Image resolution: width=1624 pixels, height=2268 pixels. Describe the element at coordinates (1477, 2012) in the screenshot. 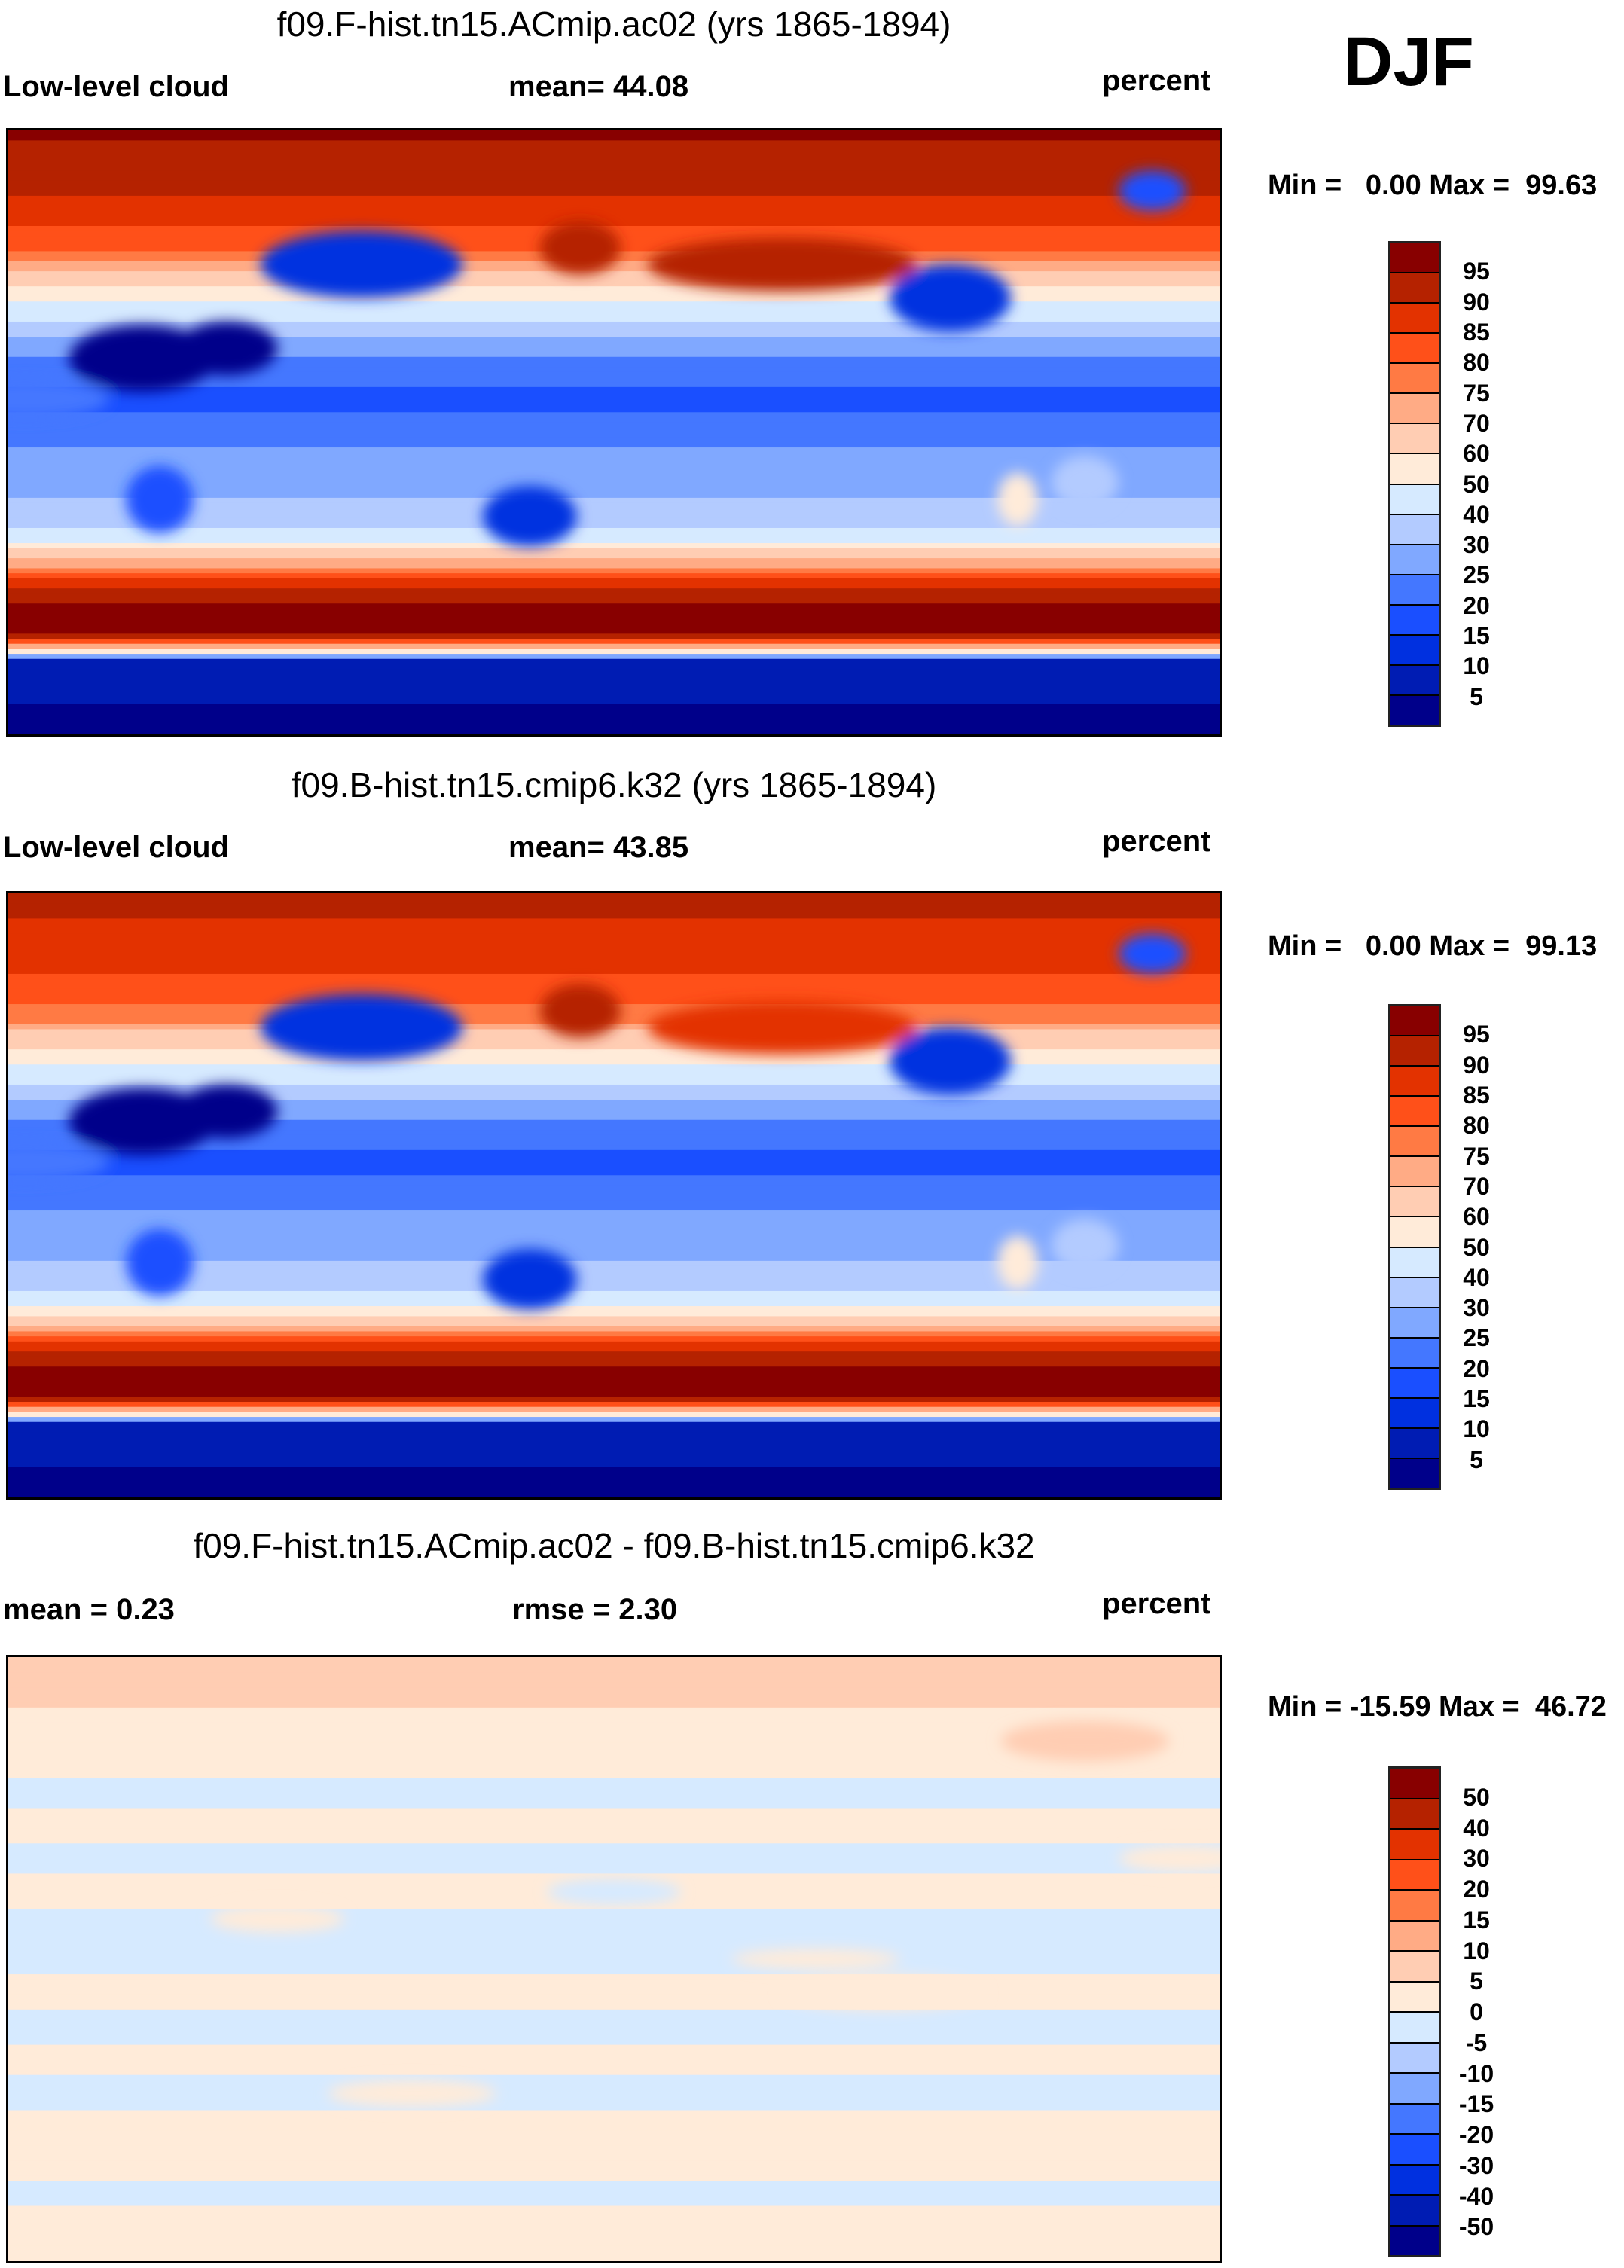

I see `colorbar-tick-label: 0` at that location.